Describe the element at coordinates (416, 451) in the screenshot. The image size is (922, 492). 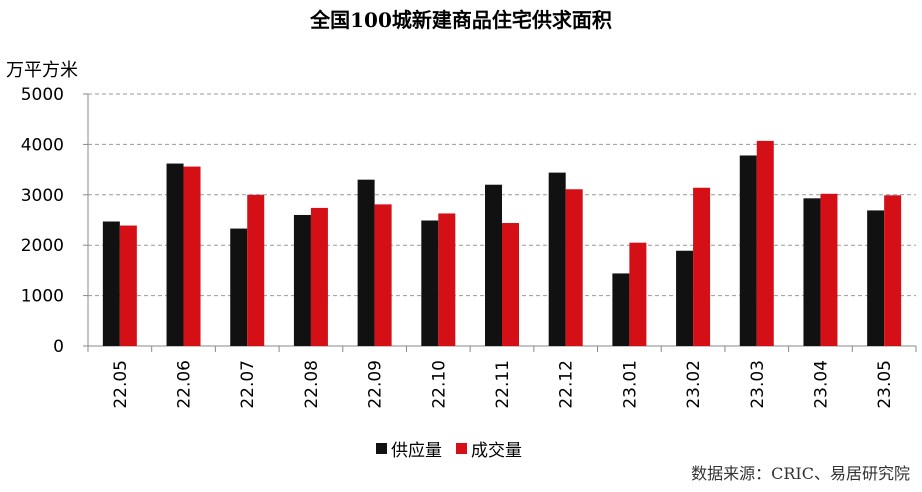
I see `legend-label-supply: 供应量` at that location.